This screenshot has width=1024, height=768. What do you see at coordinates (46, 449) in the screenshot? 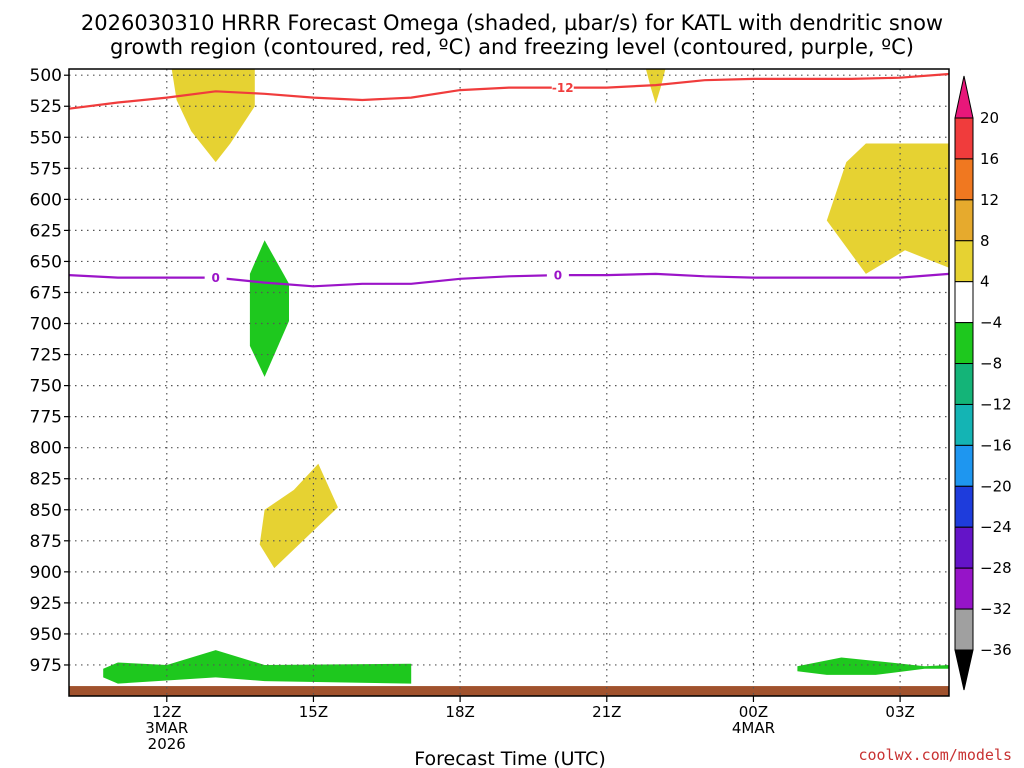
I see `y-tick-label: 800` at bounding box center [46, 449].